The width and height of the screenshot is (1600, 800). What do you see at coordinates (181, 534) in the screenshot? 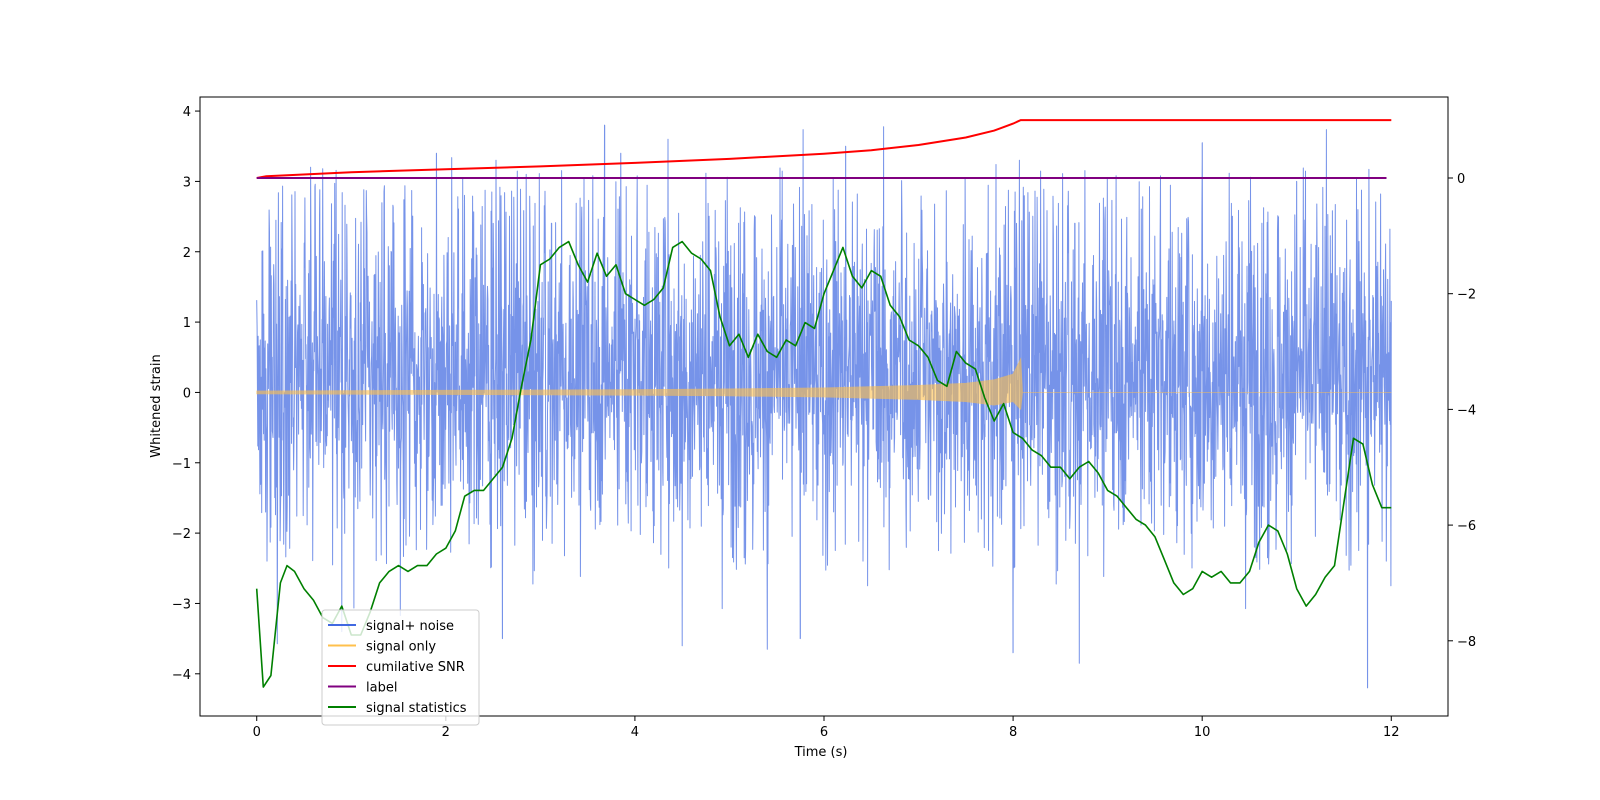
I see `y-left-tick-label: −2` at bounding box center [181, 534].